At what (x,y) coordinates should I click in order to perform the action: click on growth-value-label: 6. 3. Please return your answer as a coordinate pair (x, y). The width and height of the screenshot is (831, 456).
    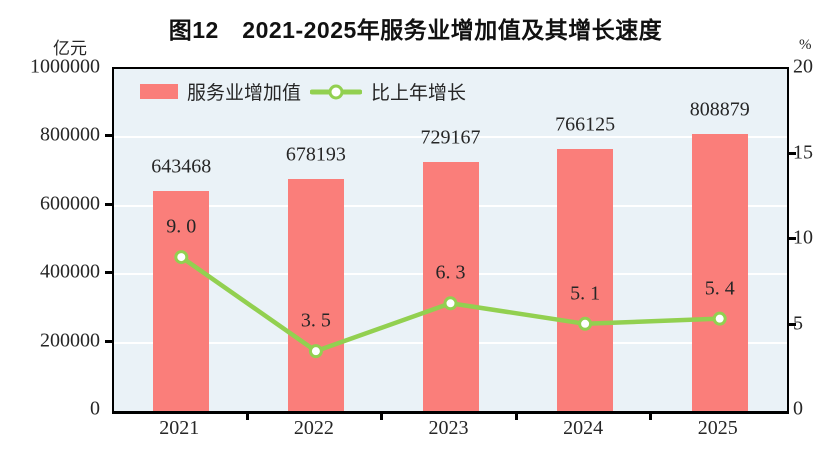
    Looking at the image, I should click on (450, 272).